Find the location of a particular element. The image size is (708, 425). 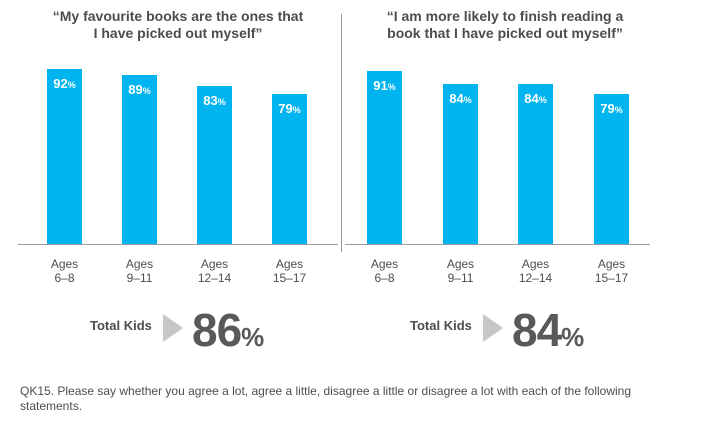

total-value-number: 84 is located at coordinates (537, 330).